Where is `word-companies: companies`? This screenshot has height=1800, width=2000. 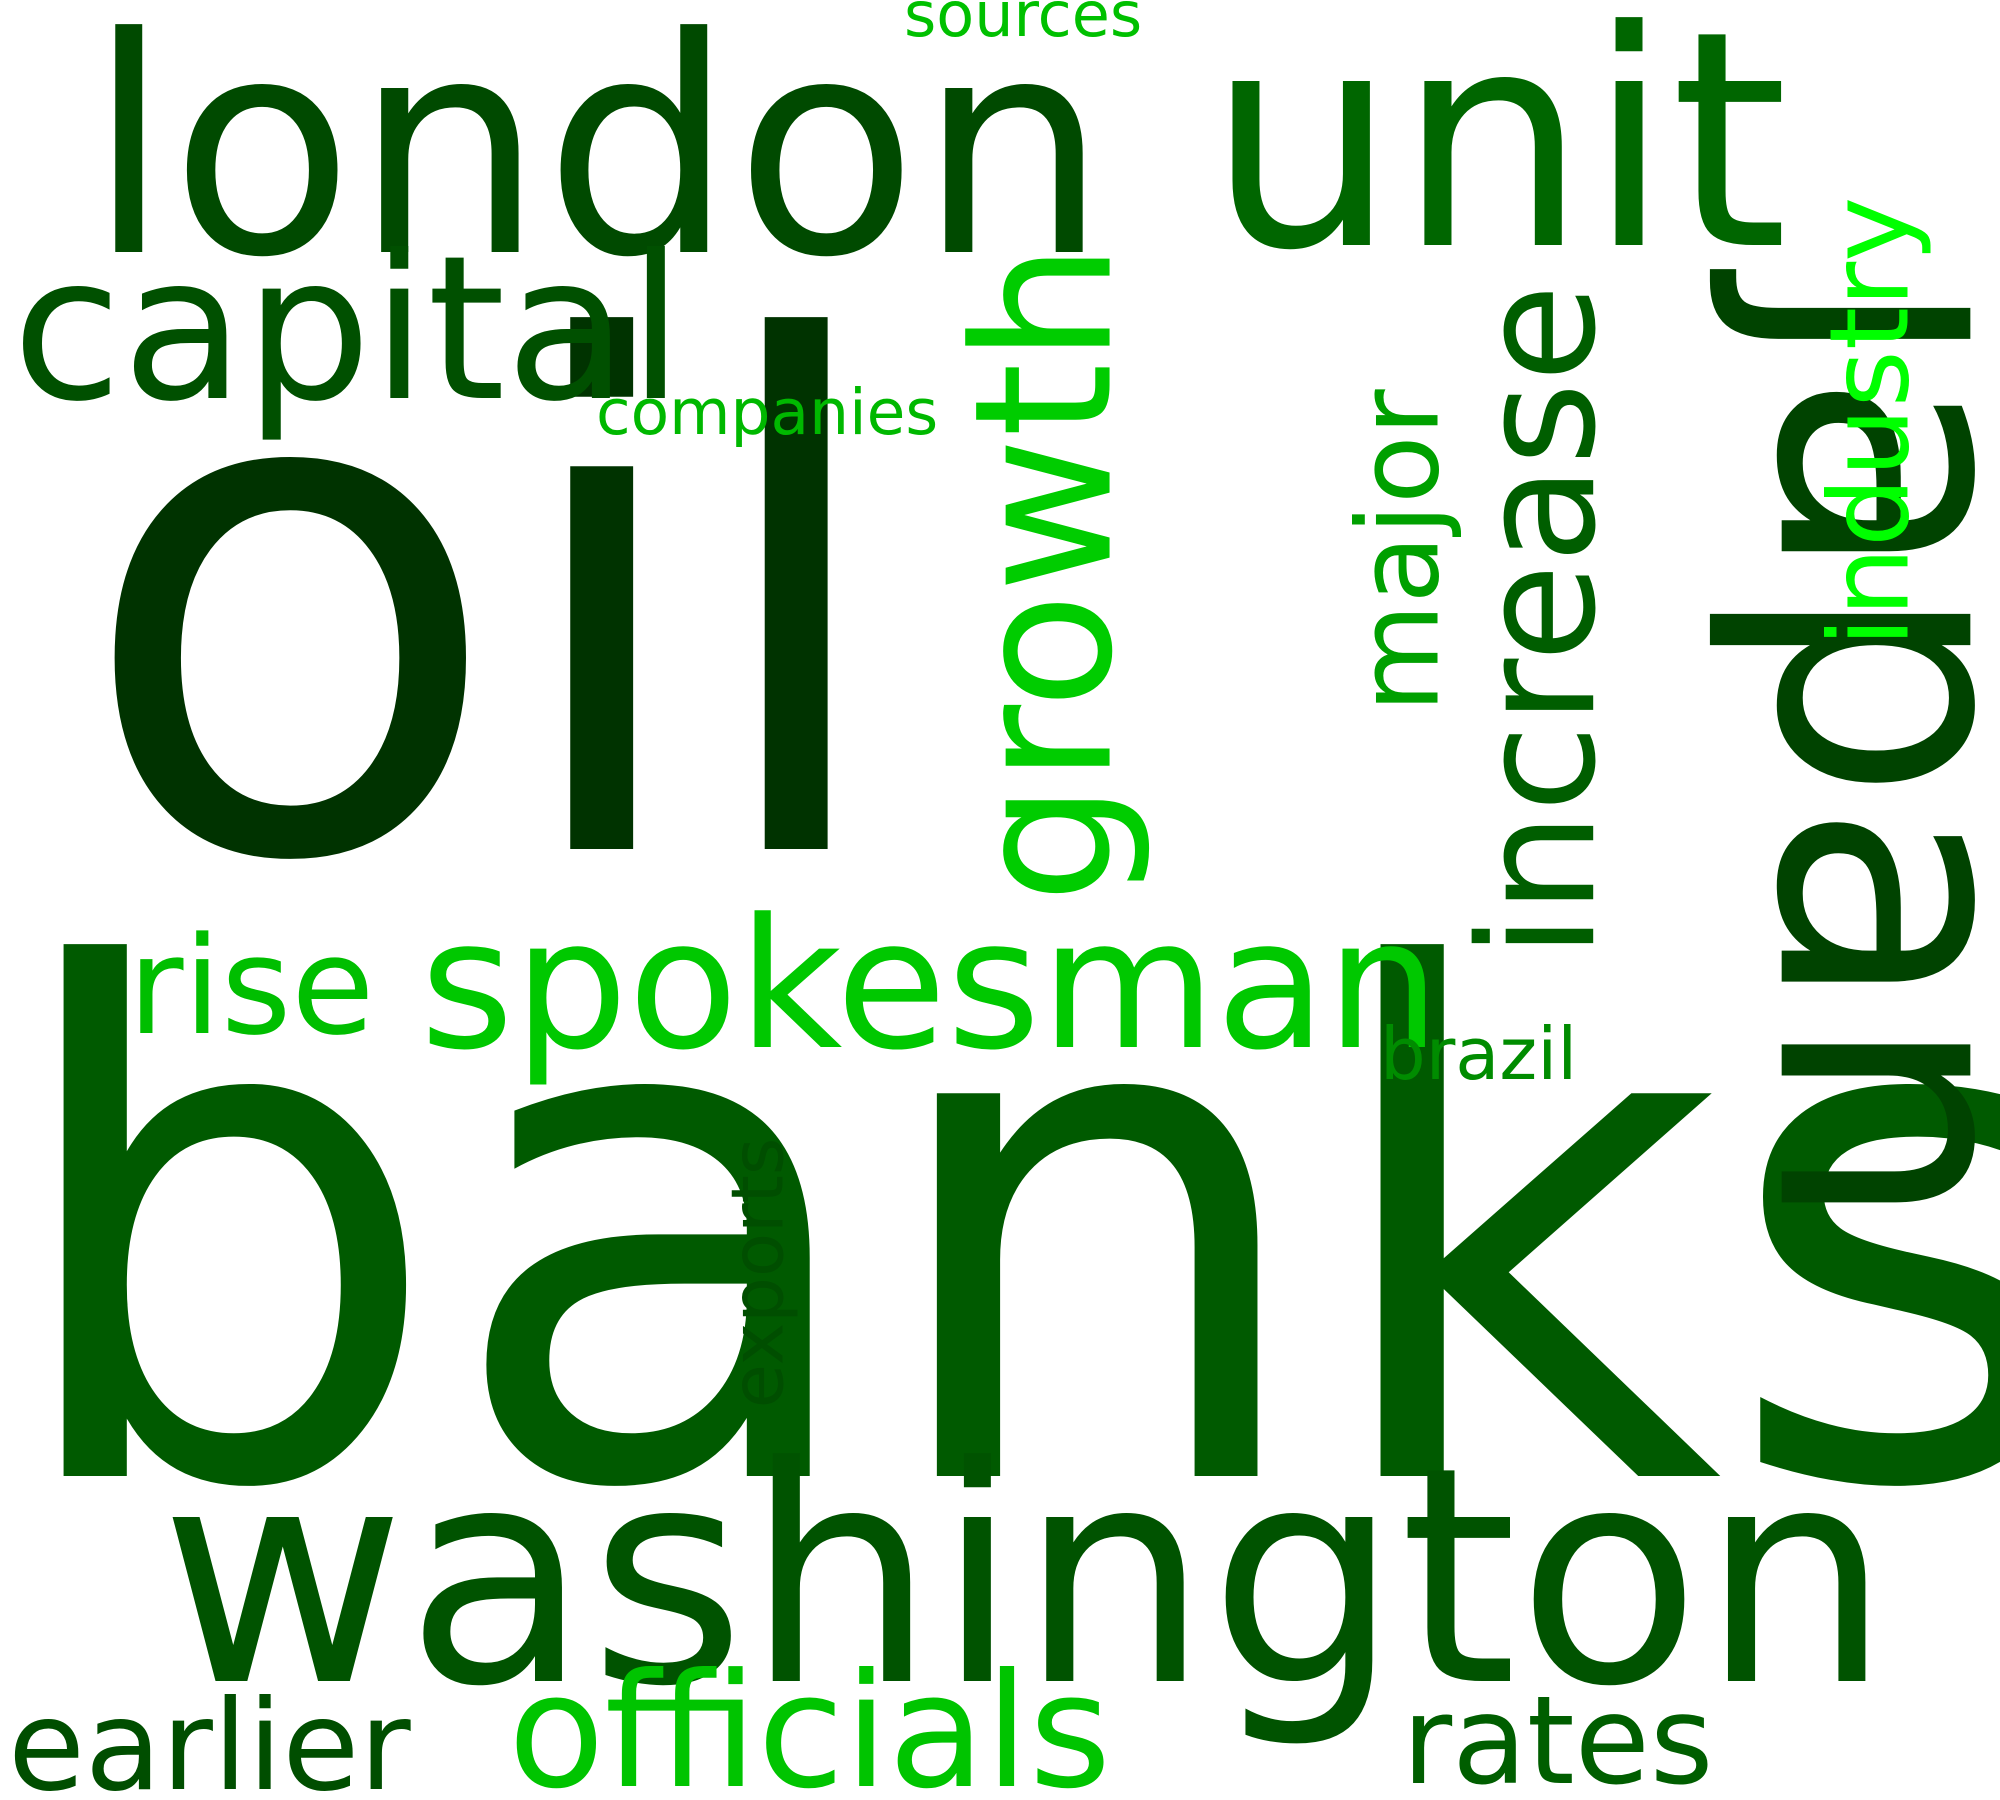
word-companies: companies is located at coordinates (767, 412).